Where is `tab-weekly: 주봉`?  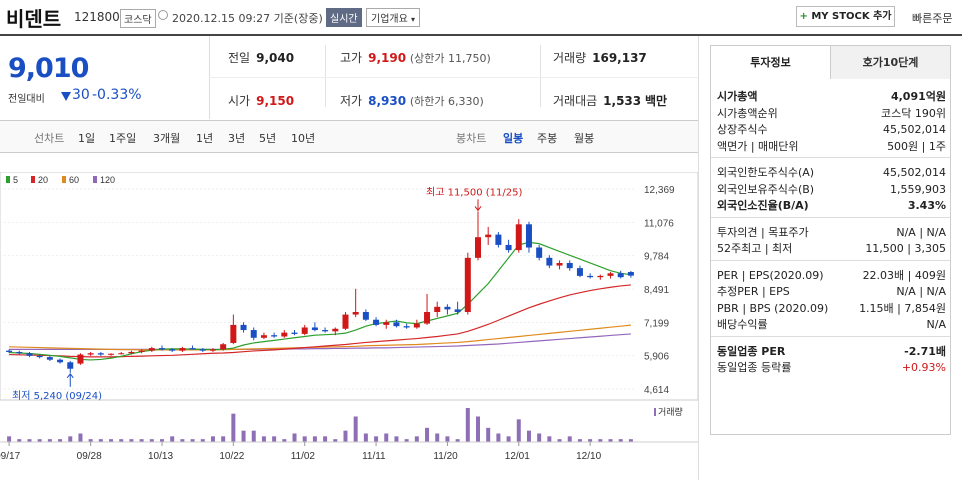 tab-weekly: 주봉 is located at coordinates (547, 138).